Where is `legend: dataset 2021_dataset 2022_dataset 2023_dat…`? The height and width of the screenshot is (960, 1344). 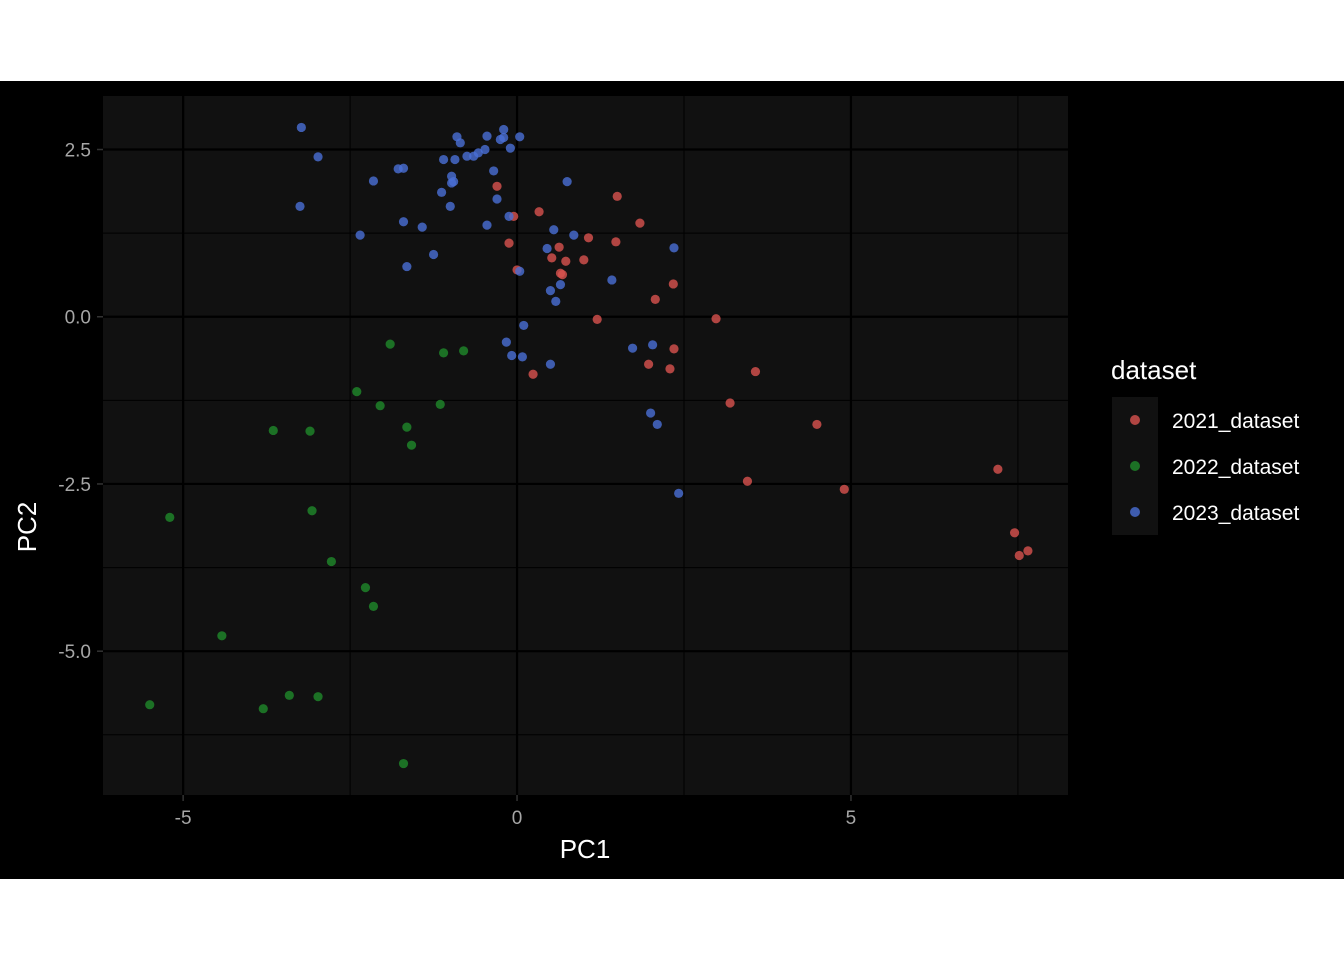
legend: dataset 2021_dataset 2022_dataset 2023_dat… is located at coordinates (1205, 445).